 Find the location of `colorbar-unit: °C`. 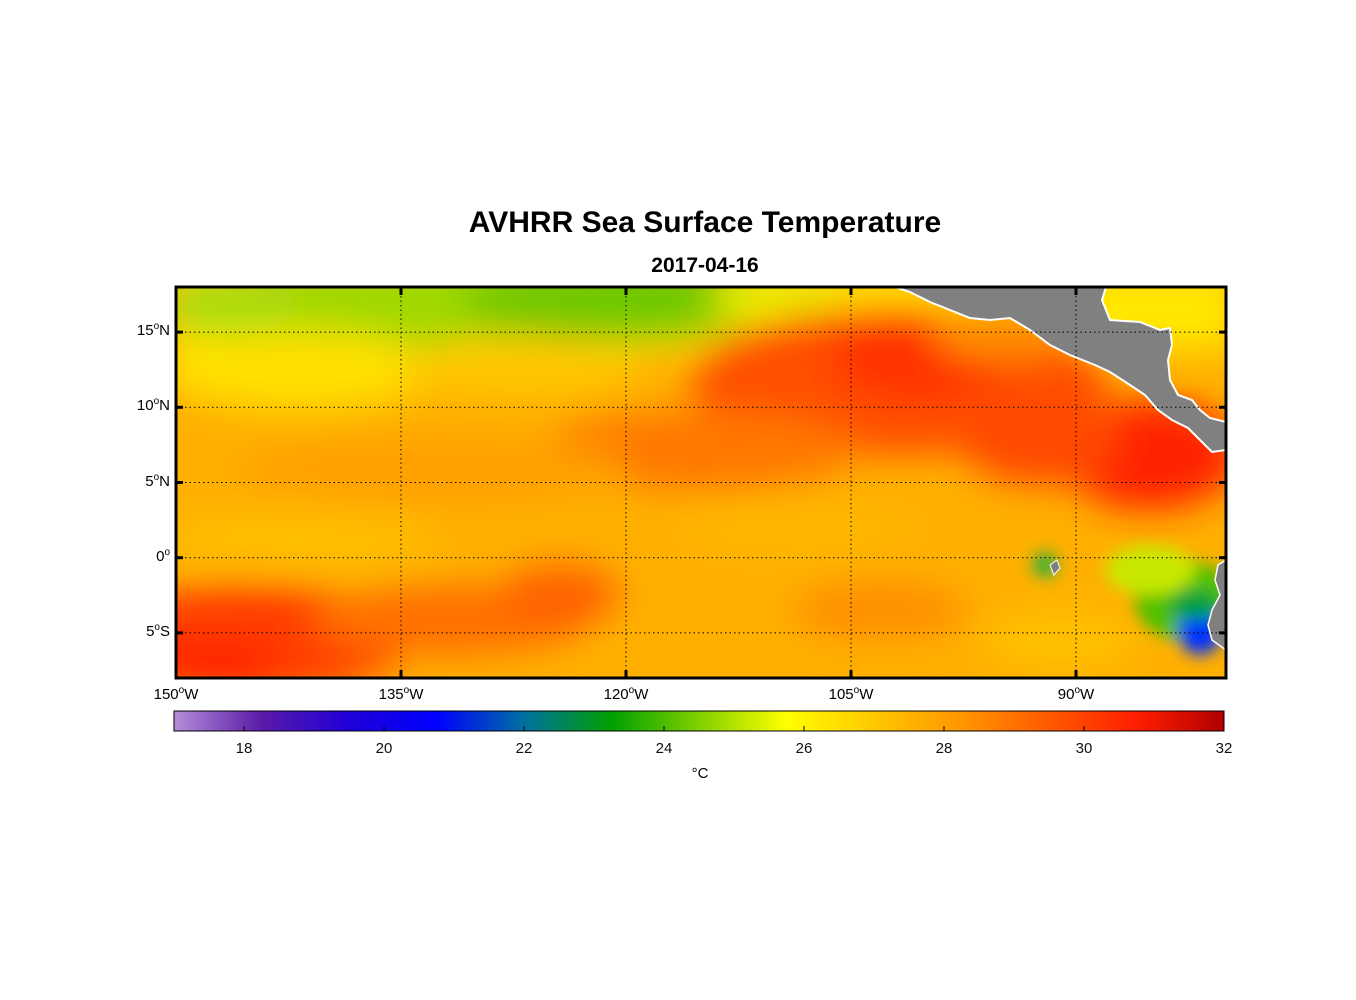

colorbar-unit: °C is located at coordinates (700, 773).